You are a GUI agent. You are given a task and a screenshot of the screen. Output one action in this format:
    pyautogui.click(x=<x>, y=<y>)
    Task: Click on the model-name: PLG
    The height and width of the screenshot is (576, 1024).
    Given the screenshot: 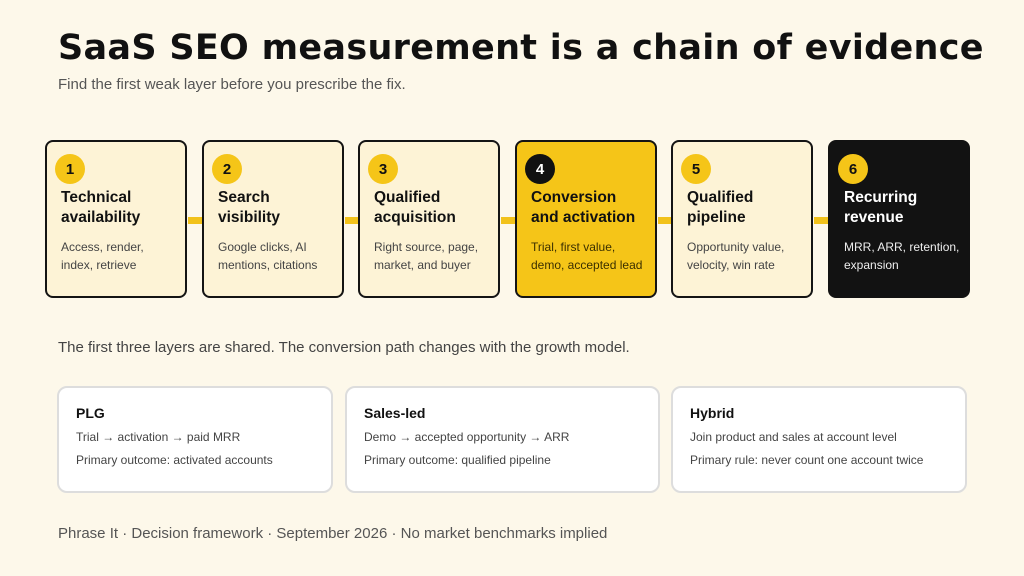 What is the action you would take?
    pyautogui.click(x=90, y=413)
    